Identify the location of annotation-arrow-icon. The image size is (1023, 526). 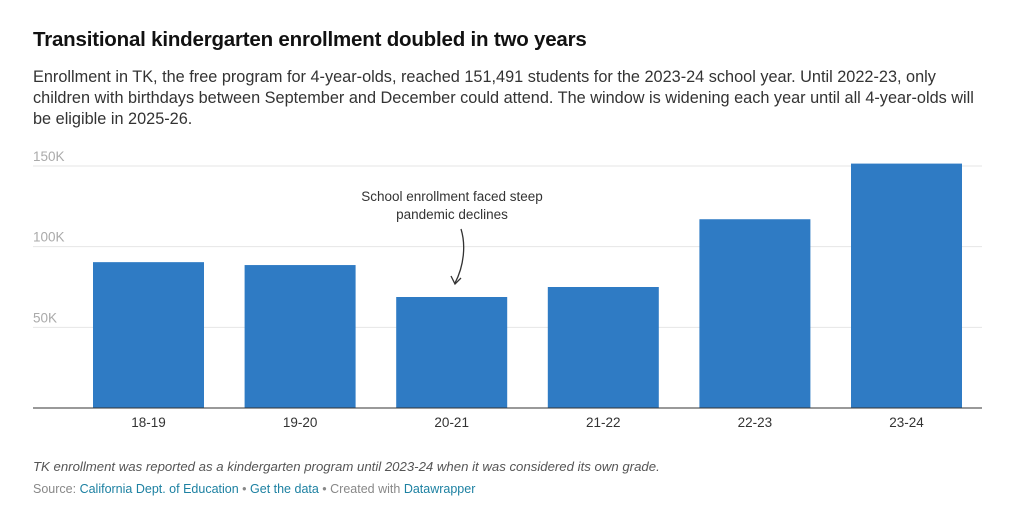
(459, 256).